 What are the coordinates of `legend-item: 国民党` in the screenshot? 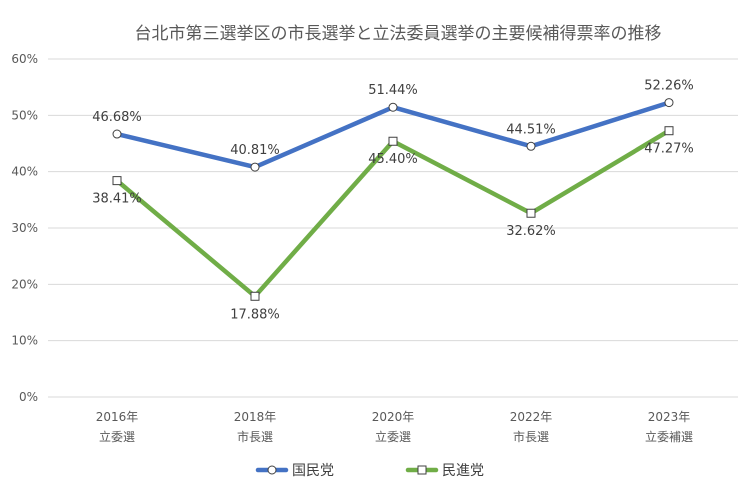 It's located at (294, 471).